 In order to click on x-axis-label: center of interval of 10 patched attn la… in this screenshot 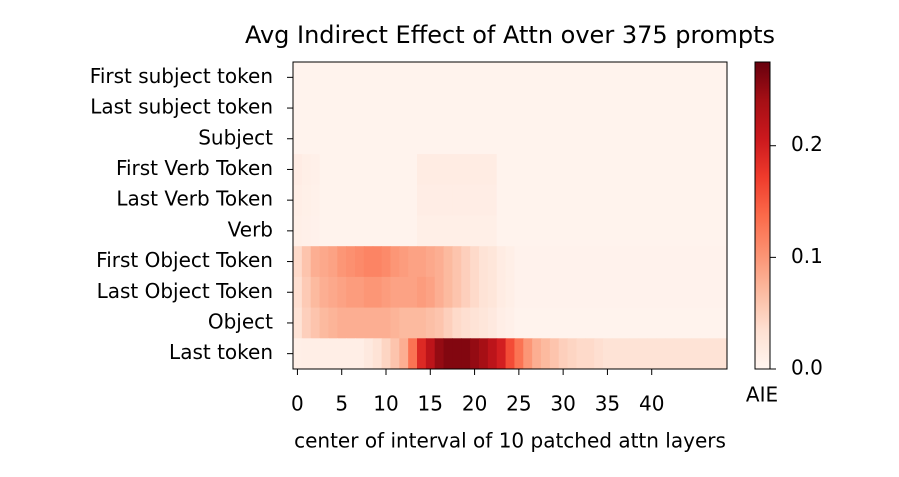, I will do `click(510, 441)`.